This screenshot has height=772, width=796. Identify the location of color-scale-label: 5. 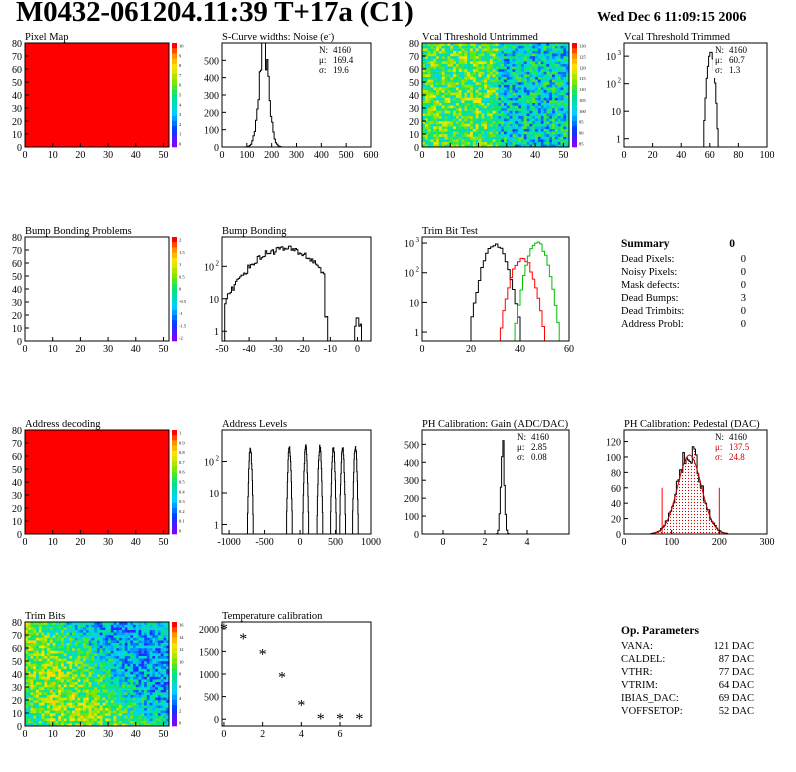
(180, 95).